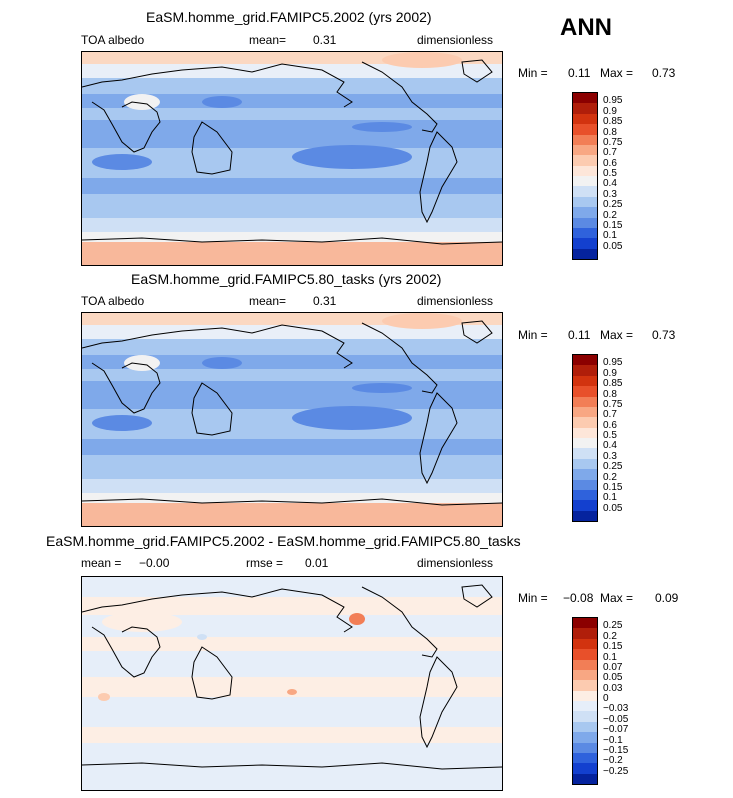  What do you see at coordinates (317, 563) in the screenshot?
I see `panel-3-rmse-value: 0.01` at bounding box center [317, 563].